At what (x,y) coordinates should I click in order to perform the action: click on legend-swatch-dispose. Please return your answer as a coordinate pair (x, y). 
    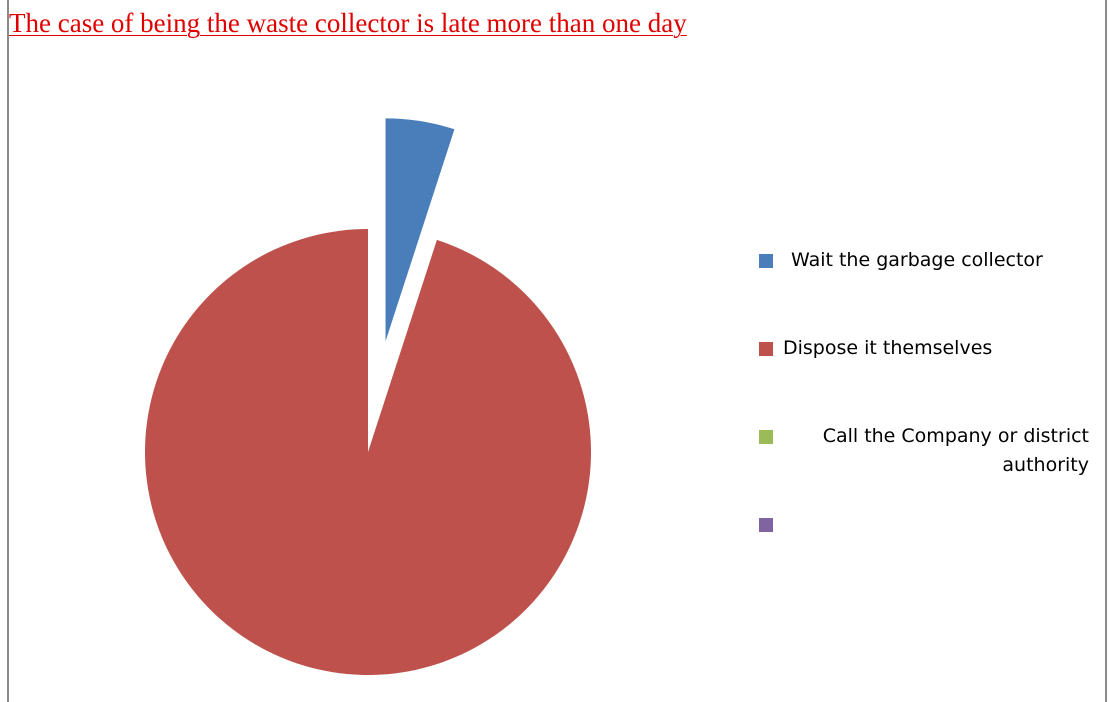
    Looking at the image, I should click on (766, 349).